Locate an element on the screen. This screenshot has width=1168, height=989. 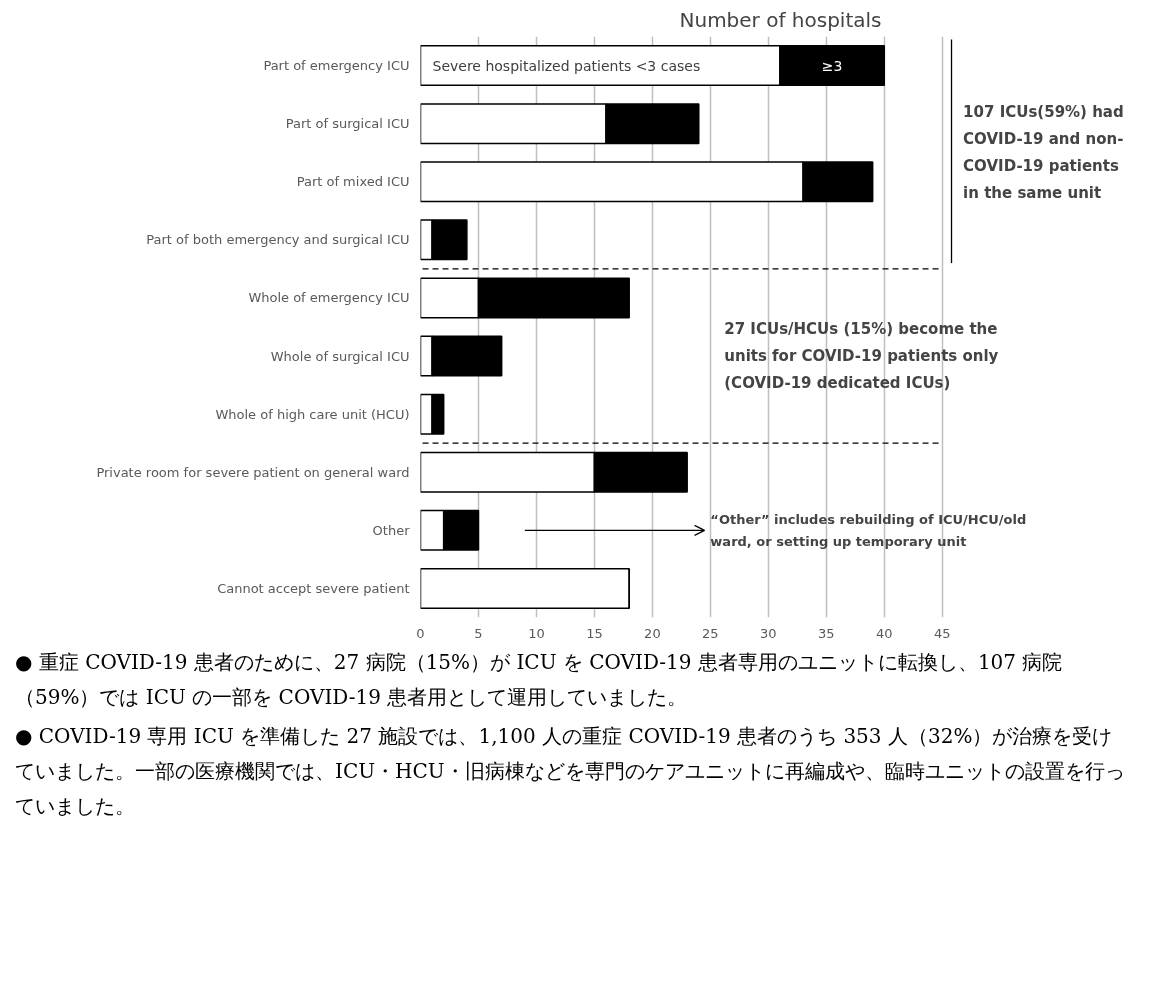
text: ● 重症 COVID-19 患者のために、27 病院（15%）が ICU を COVID-19 患者専用のユニットに転換し、107 病院（59%）では ICU の一部を COVID-19 患者用として運用していました。 is located at coordinates (539, 680).